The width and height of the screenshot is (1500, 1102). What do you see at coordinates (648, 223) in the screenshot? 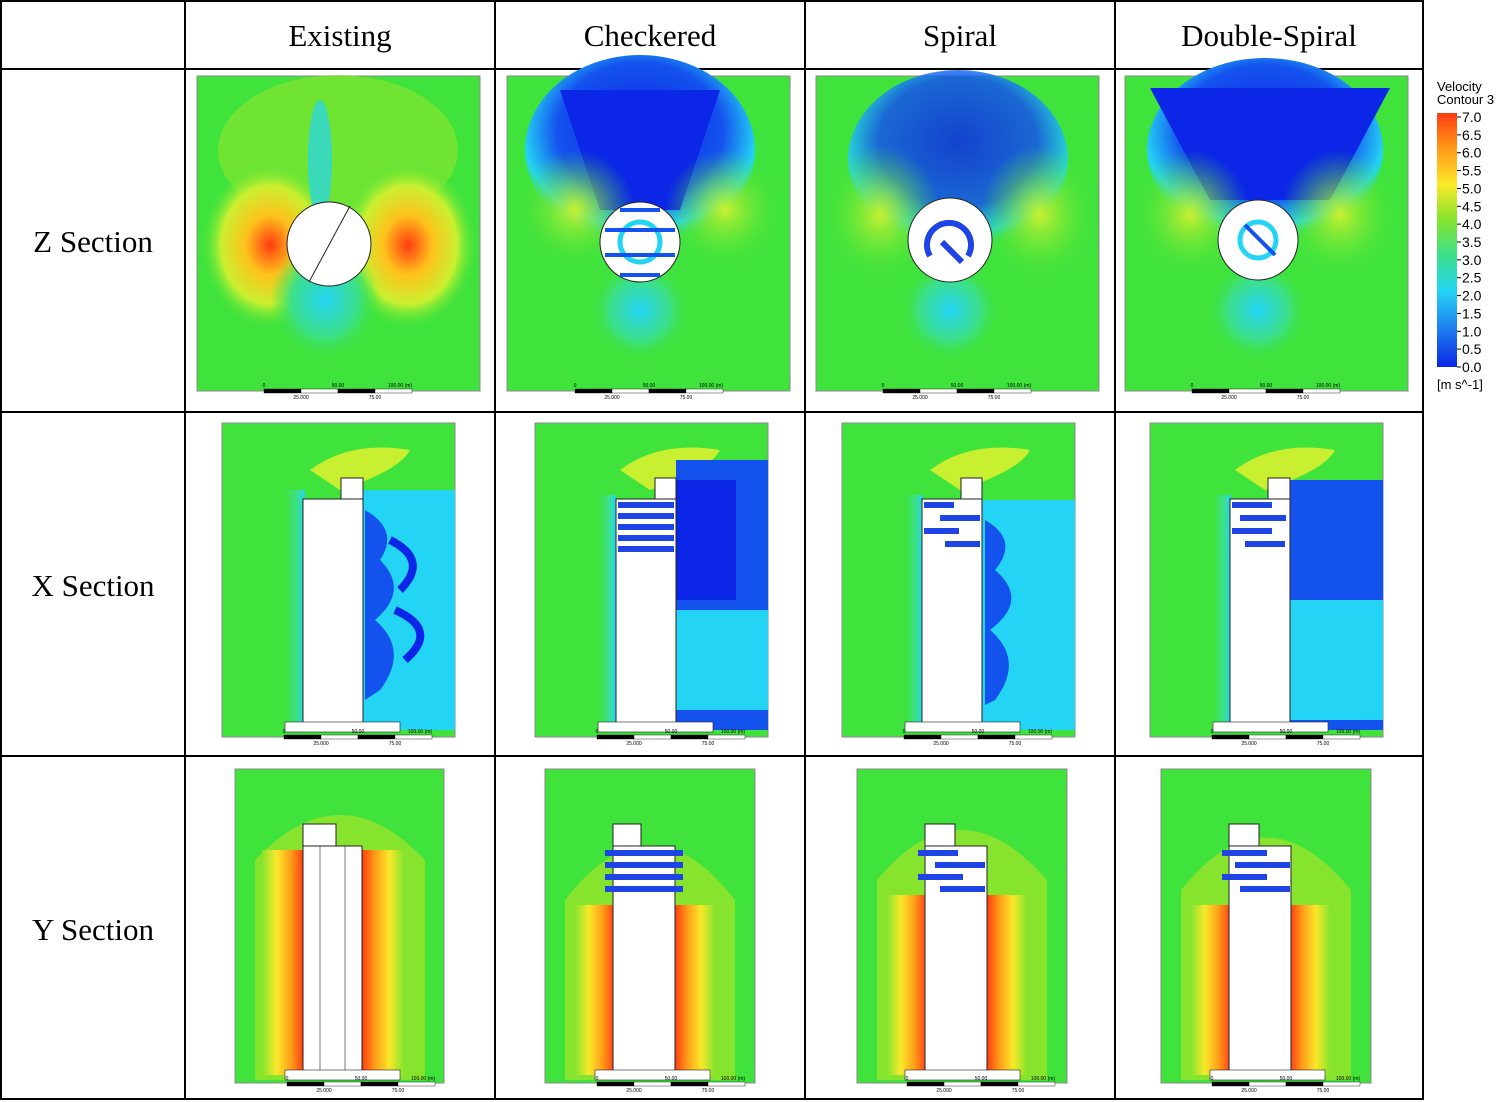
I see `z-section-checkered-contour` at bounding box center [648, 223].